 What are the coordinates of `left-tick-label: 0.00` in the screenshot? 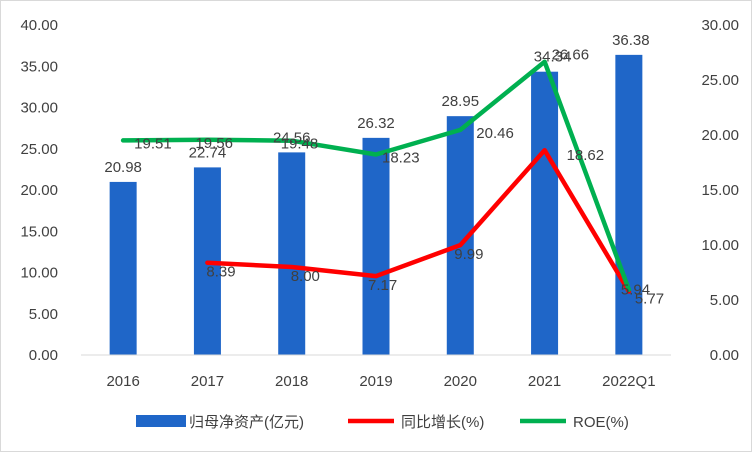 It's located at (43, 355).